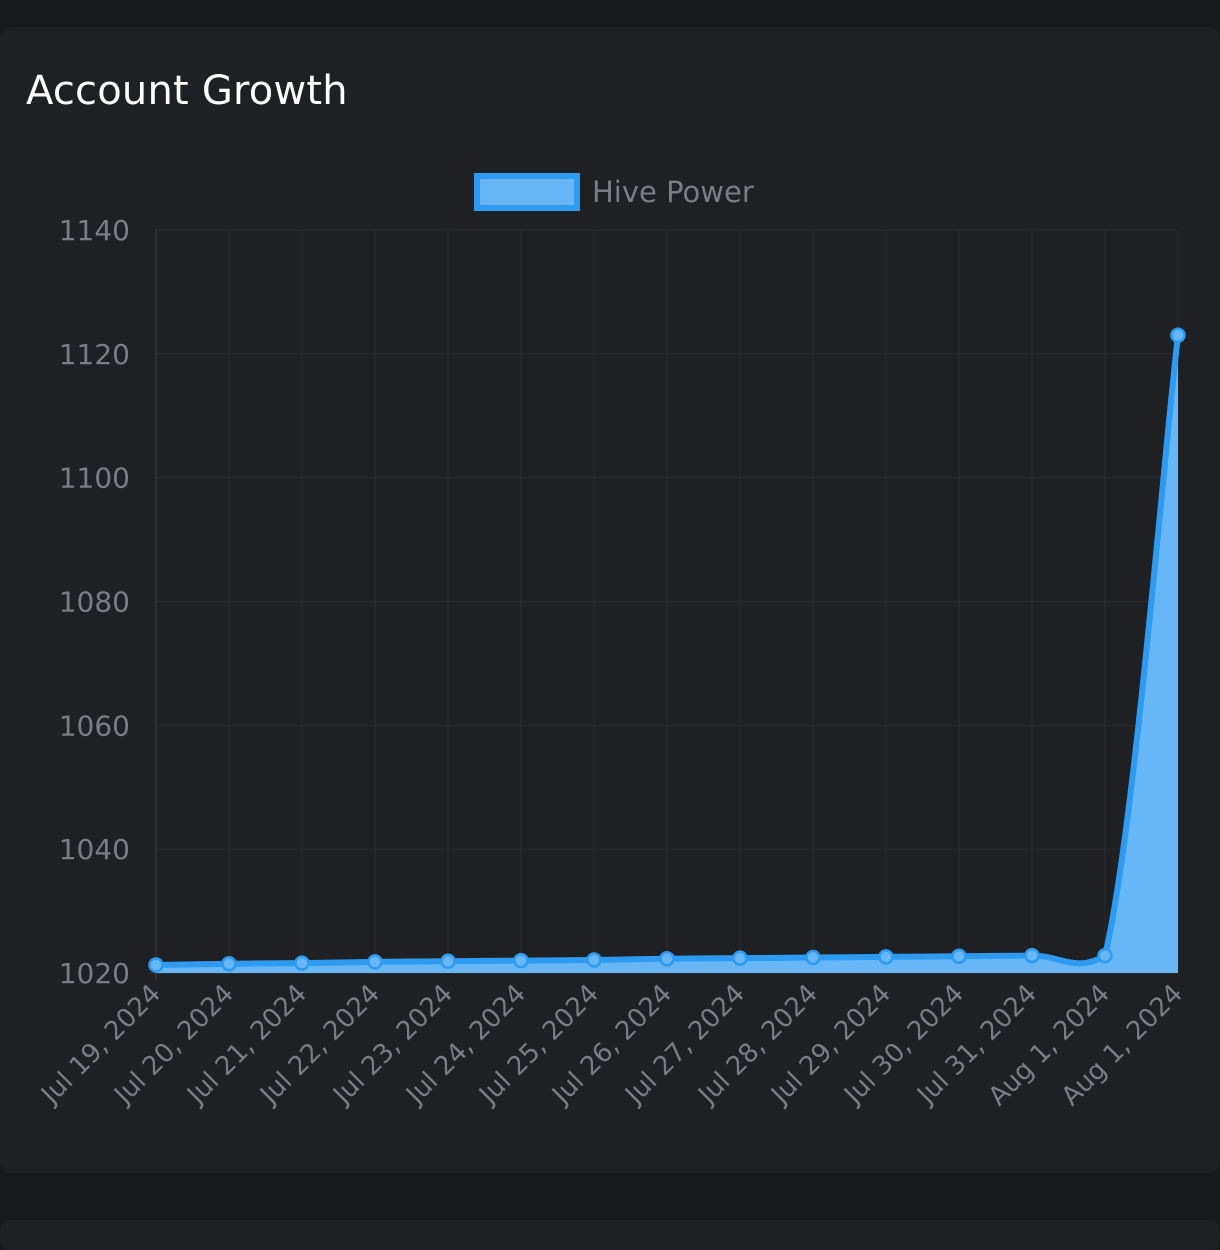 The height and width of the screenshot is (1250, 1220). I want to click on y-tick-label: 1020, so click(94, 973).